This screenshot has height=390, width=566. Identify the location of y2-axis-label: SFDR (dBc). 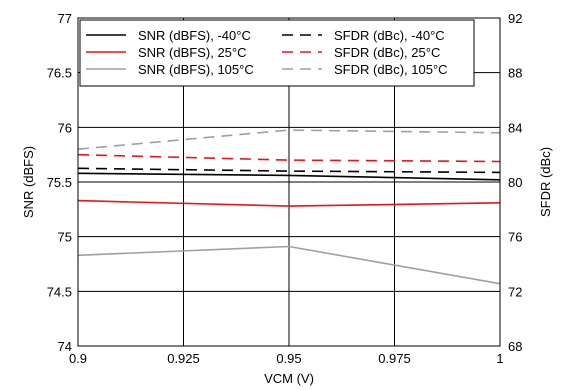
(545, 182).